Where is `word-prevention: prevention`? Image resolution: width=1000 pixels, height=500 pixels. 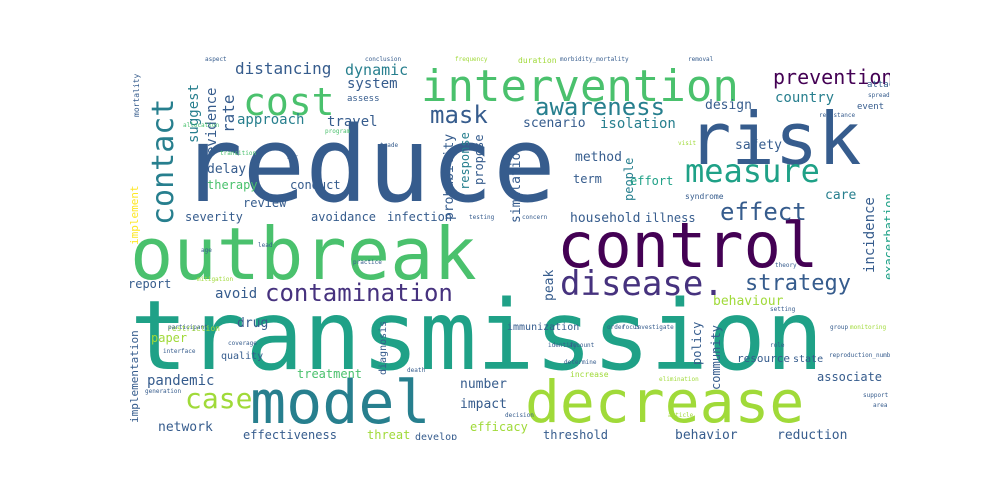 word-prevention: prevention is located at coordinates (831, 77).